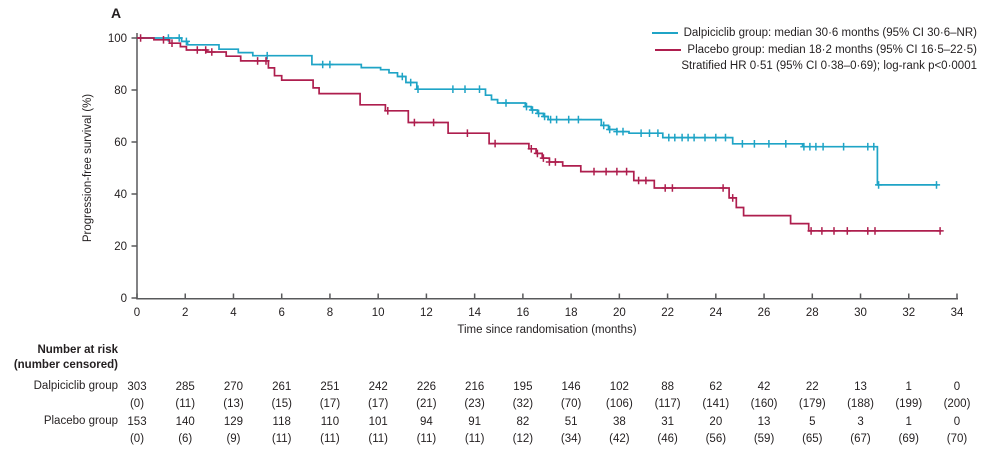 The width and height of the screenshot is (982, 457). What do you see at coordinates (474, 313) in the screenshot?
I see `x-tick-label: 14` at bounding box center [474, 313].